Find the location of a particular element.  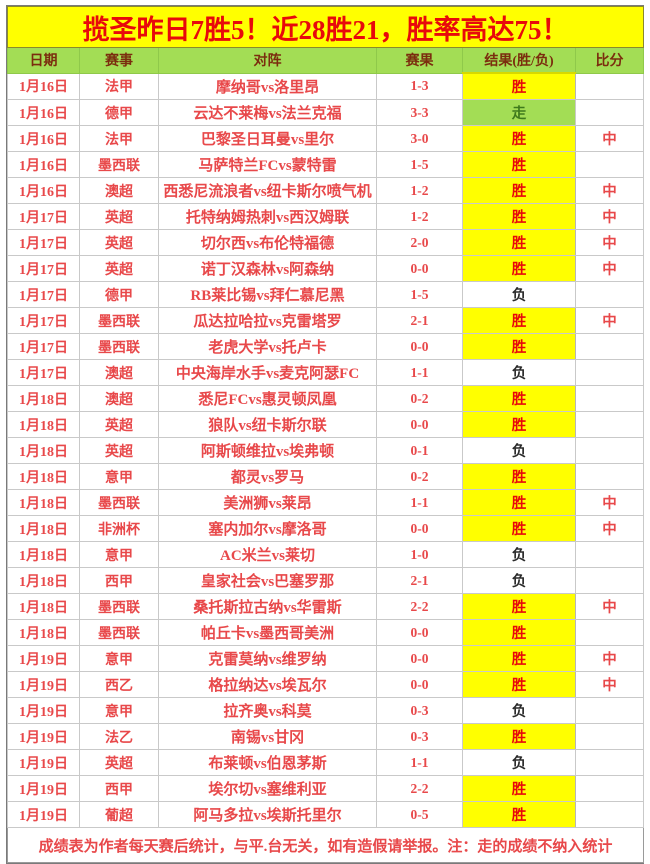

column-header-league: 赛事 is located at coordinates (119, 60).